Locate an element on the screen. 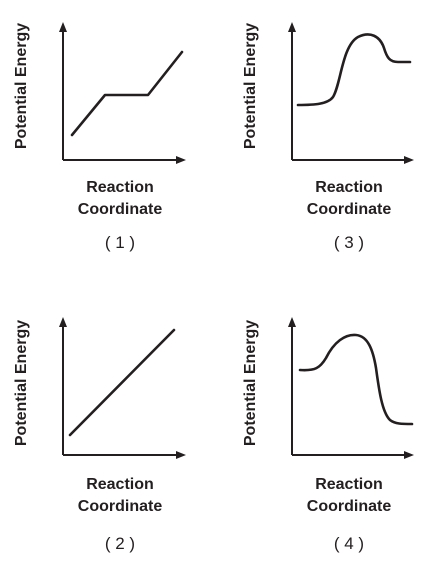 This screenshot has width=443, height=562. panel-number: ( 4 ) is located at coordinates (349, 543).